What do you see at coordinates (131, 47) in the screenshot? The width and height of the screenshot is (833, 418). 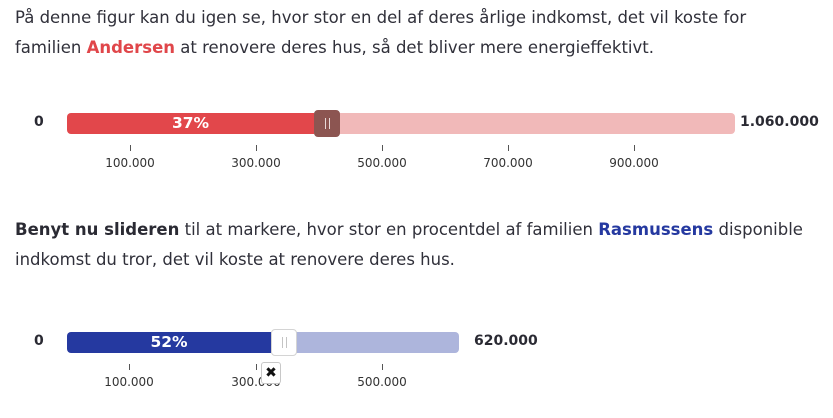 I see `family-name-andersen: Andersen` at bounding box center [131, 47].